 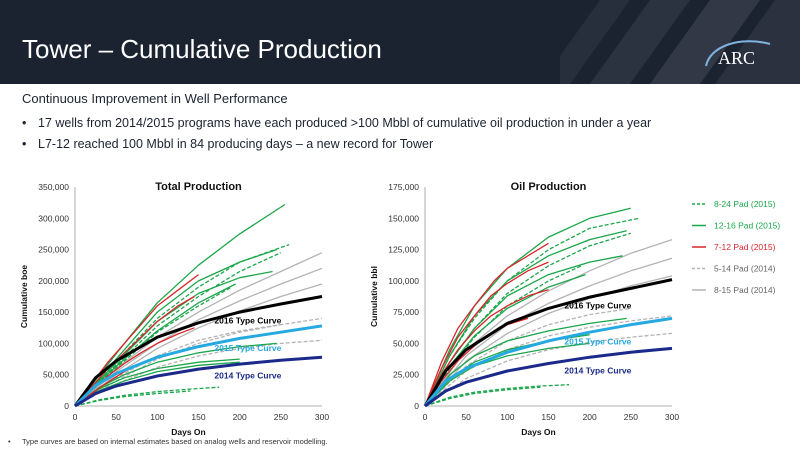 What do you see at coordinates (745, 247) in the screenshot?
I see `legend-label: 7-12 Pad (2015)` at bounding box center [745, 247].